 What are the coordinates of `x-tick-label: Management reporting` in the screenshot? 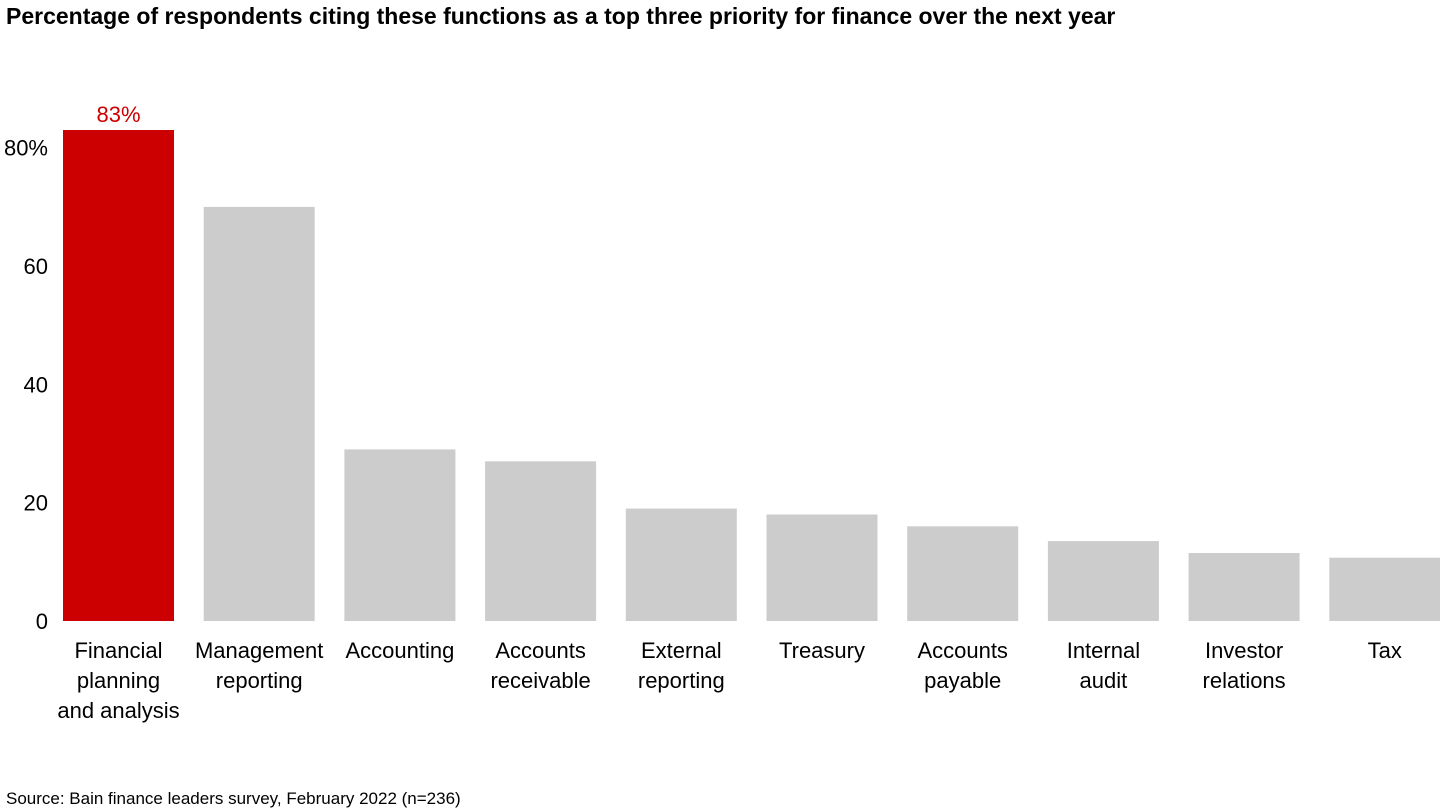 It's located at (259, 665).